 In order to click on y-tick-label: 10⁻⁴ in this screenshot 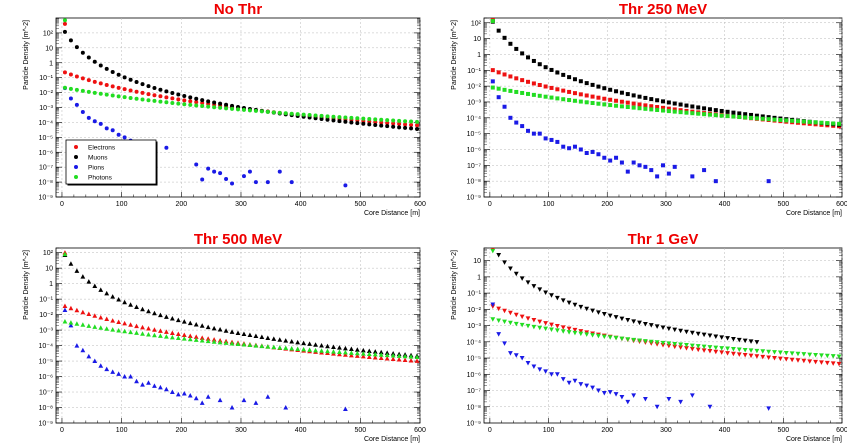, I will do `click(46, 346)`.